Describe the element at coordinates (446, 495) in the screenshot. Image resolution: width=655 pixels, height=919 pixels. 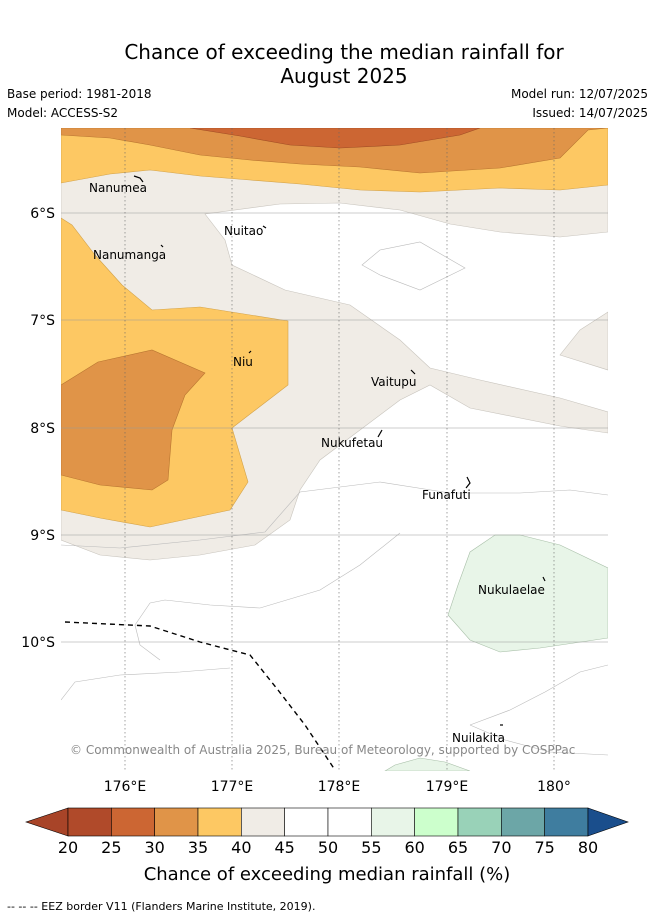
I see `place-label-funafuti: Funafuti` at that location.